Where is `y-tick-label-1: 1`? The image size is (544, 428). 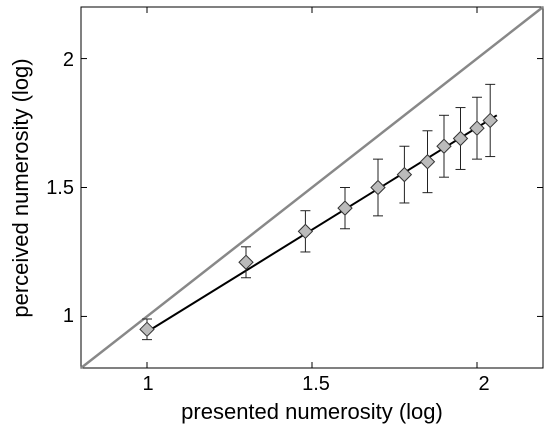 y-tick-label-1: 1 is located at coordinates (68, 316).